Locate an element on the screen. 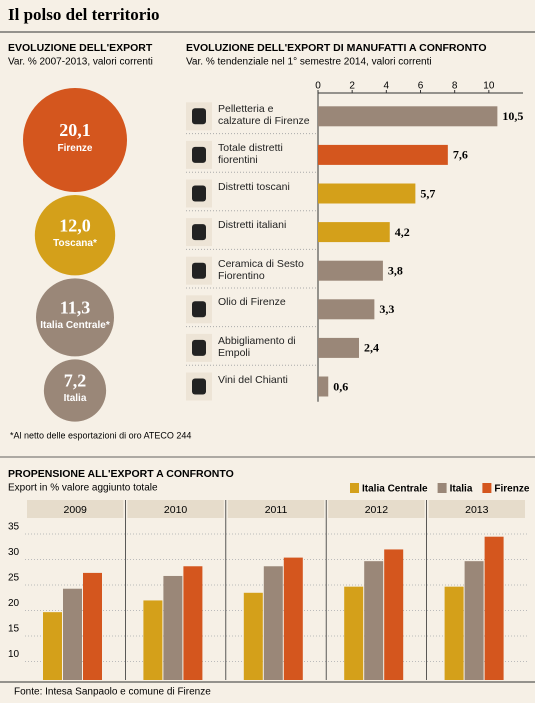 This screenshot has width=535, height=703. y-tick-label: 15 is located at coordinates (14, 629).